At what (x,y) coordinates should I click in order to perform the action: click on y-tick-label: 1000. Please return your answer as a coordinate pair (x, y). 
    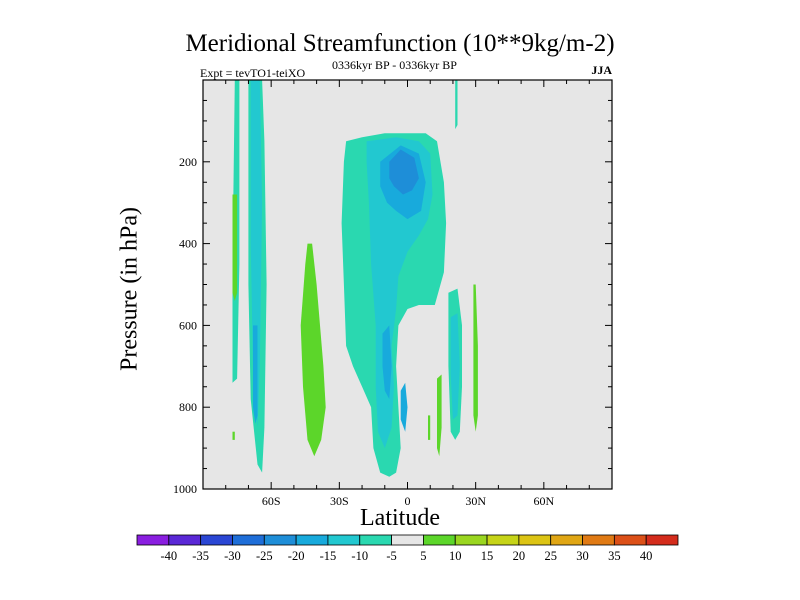
    Looking at the image, I should click on (185, 489).